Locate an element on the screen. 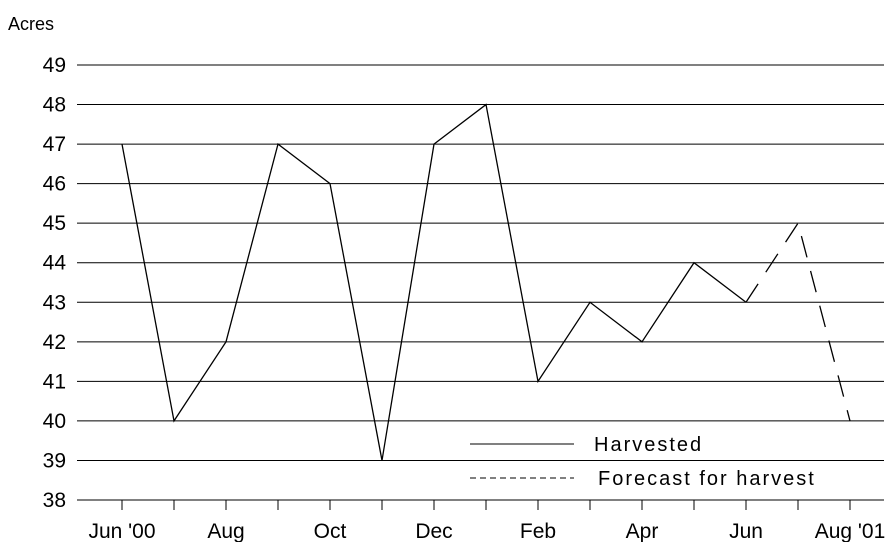  x-axis: Jun '00 Aug Oct Dec Feb Apr Jun Aug '01 is located at coordinates (486, 521).